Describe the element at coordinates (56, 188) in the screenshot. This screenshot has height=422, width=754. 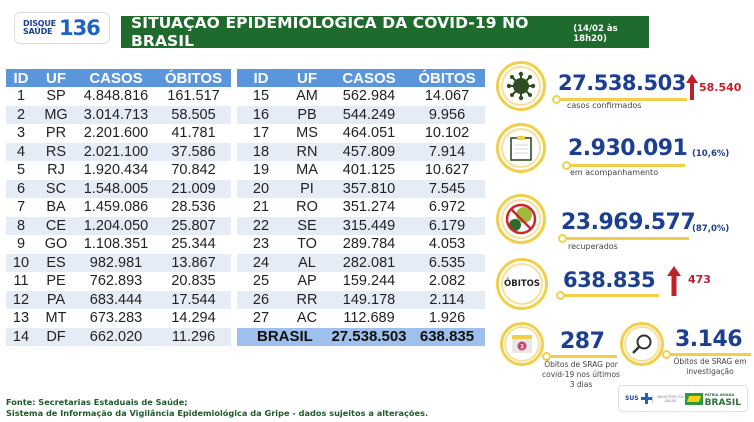
I see `cell-uf: SC` at that location.